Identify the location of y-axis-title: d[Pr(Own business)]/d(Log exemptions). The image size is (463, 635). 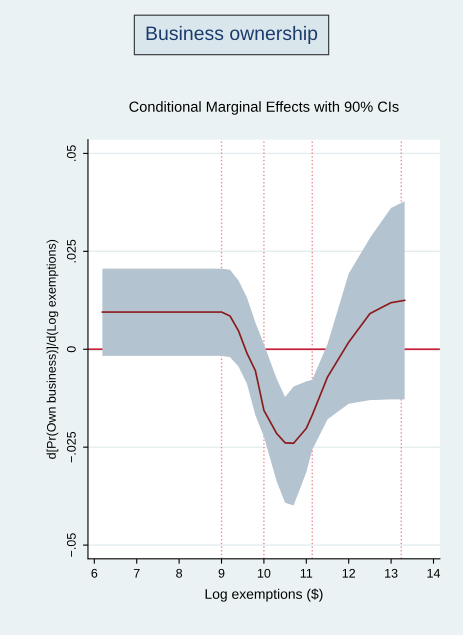
(52, 349).